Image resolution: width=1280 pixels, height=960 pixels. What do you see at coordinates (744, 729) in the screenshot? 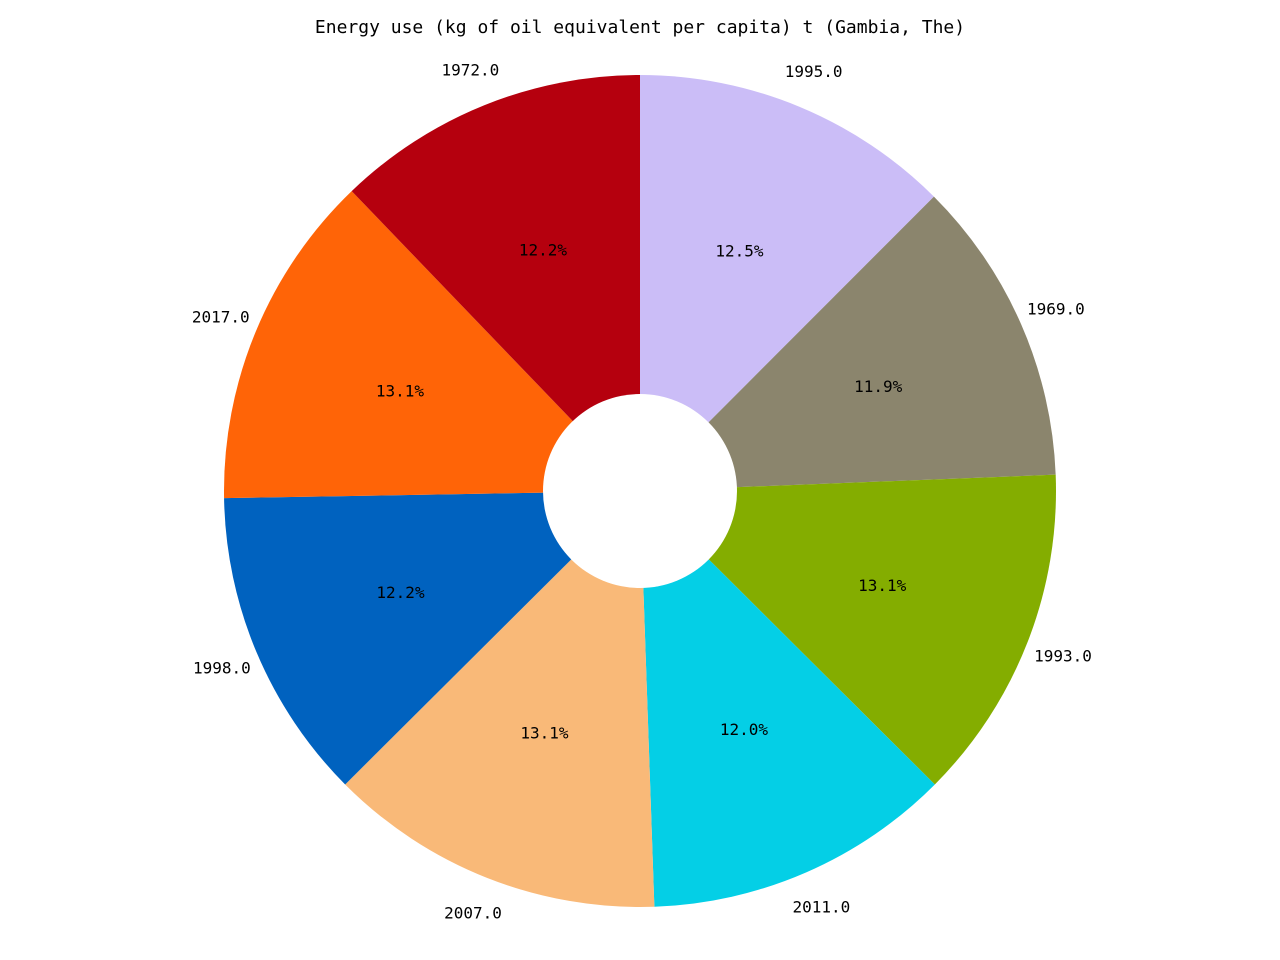
I see `percent-label: 12.0%` at bounding box center [744, 729].